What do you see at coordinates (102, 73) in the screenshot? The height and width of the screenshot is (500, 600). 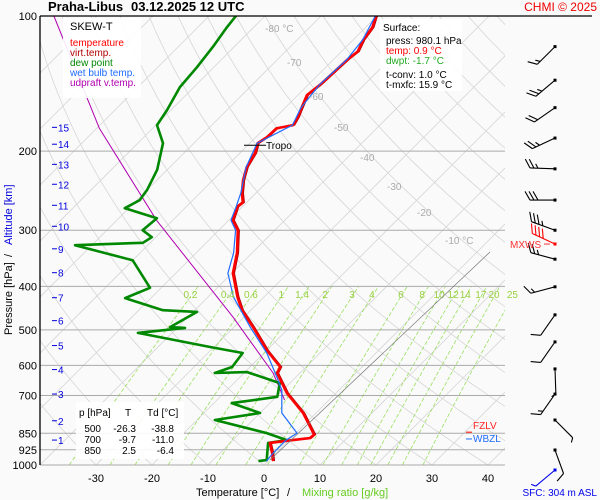 I see `legend-wet-bulb: wet bulb temp.` at bounding box center [102, 73].